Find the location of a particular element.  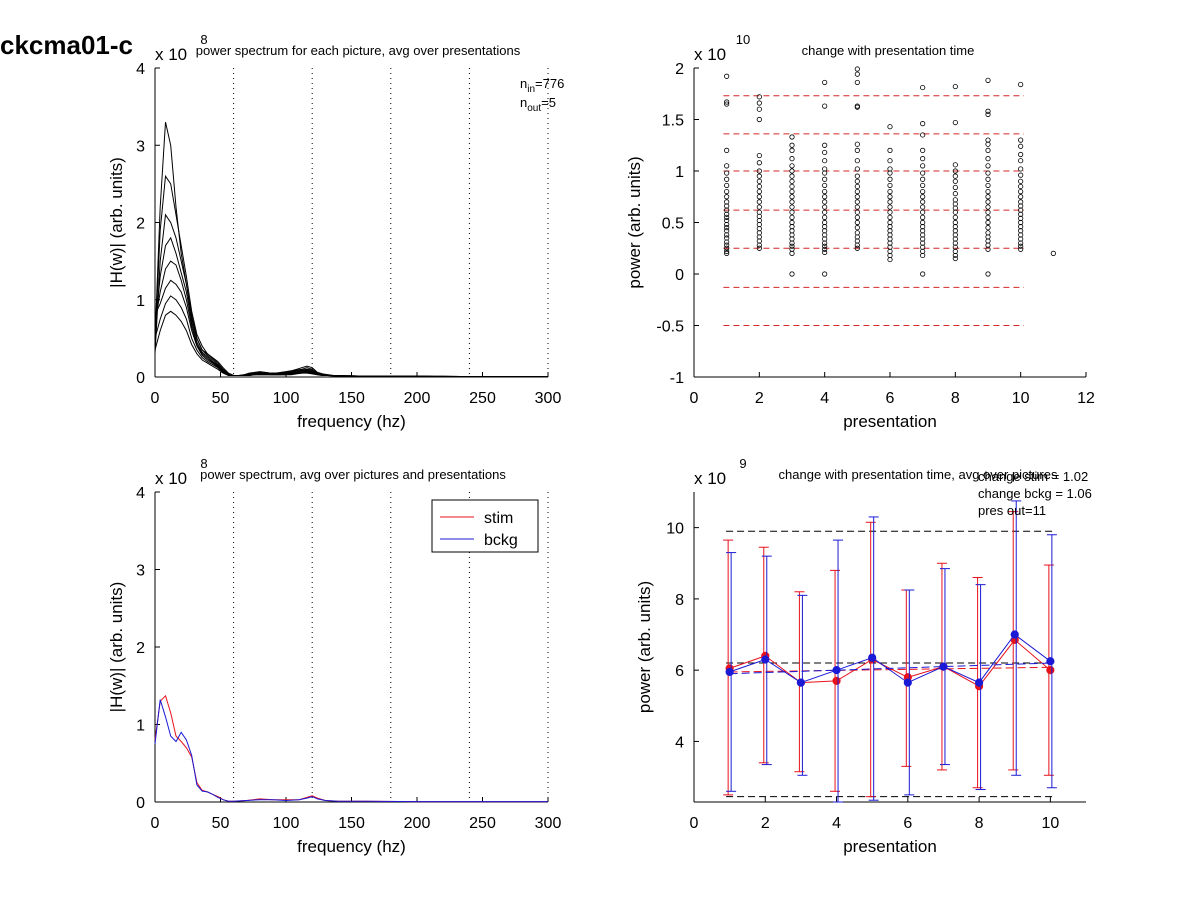

y-tick-label: 0.5 is located at coordinates (673, 224).